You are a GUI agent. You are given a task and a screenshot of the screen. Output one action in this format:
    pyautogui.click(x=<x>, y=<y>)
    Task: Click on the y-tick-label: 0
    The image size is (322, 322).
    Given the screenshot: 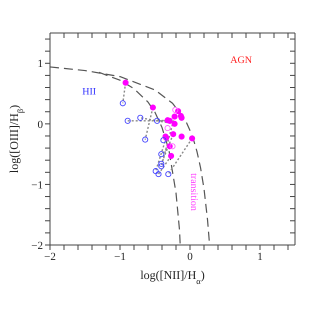 What is the action you would take?
    pyautogui.click(x=41, y=124)
    